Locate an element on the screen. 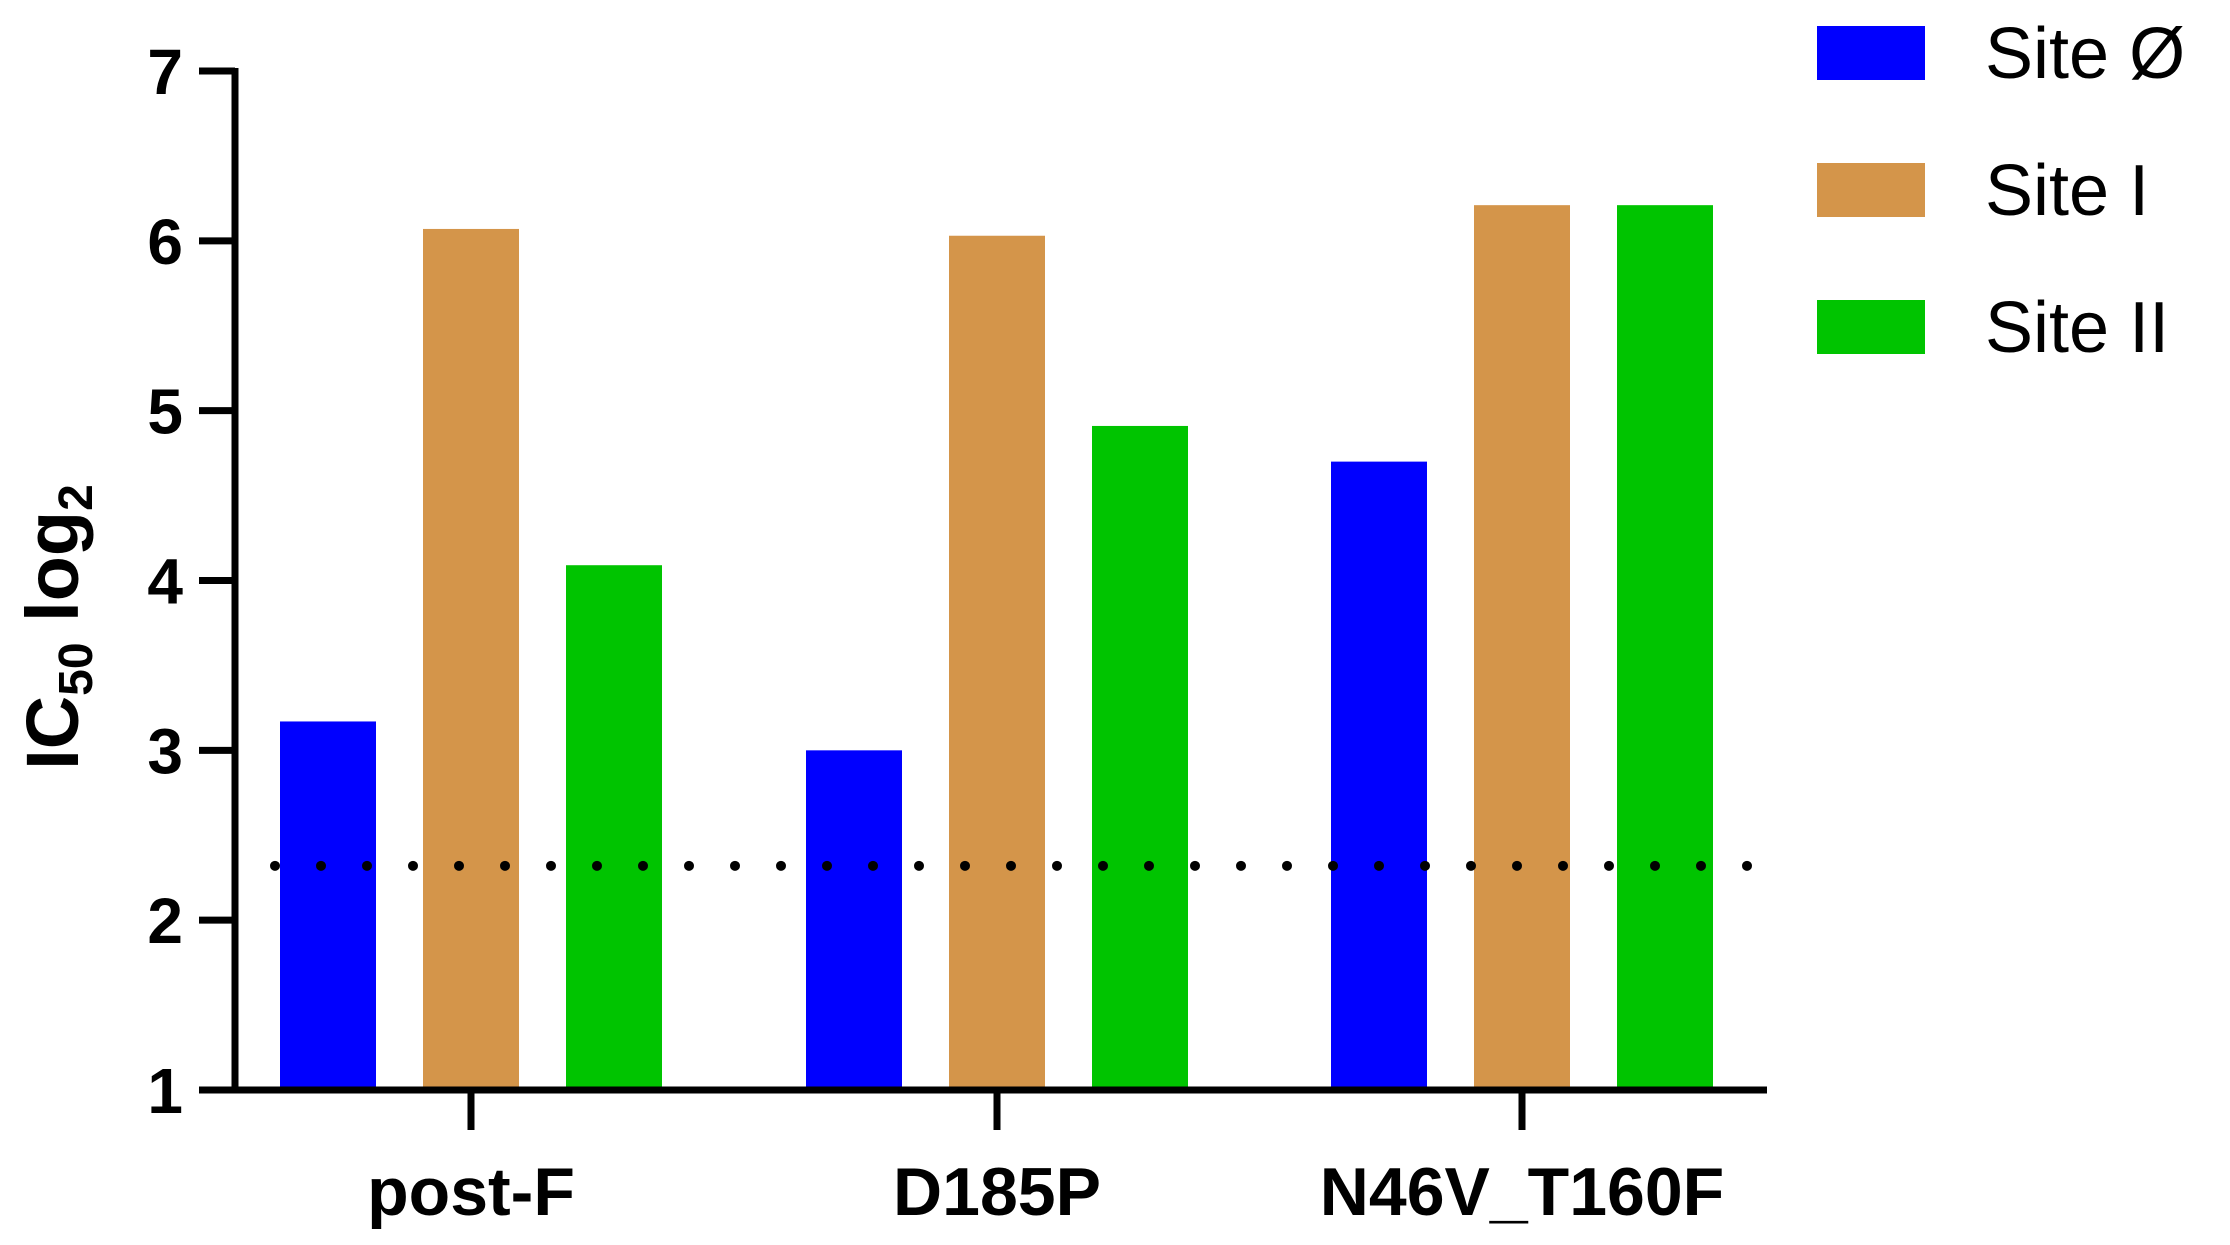 This screenshot has width=2230, height=1245. y-tick-label: 2 is located at coordinates (165, 921).